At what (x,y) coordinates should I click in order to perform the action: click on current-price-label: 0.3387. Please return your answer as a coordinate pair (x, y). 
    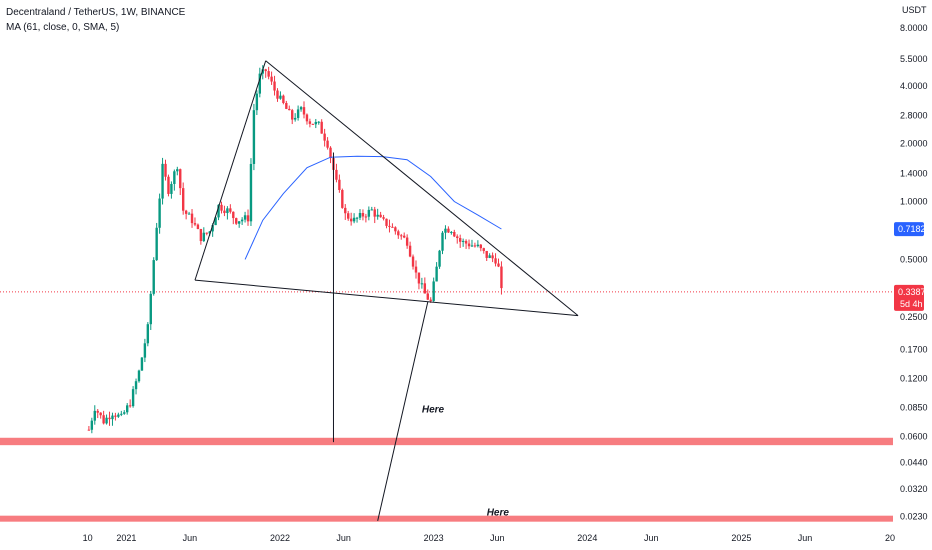
    Looking at the image, I should click on (912, 292).